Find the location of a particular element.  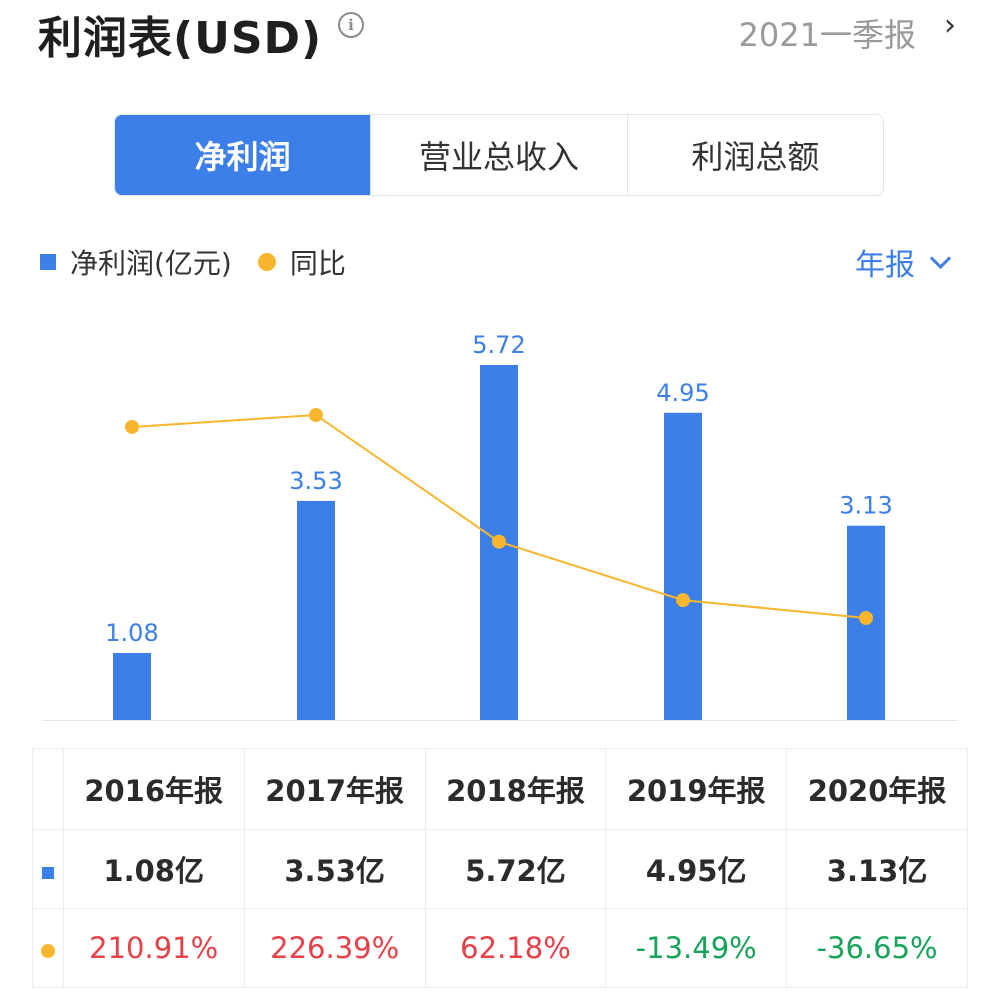

chevron-right-icon: › is located at coordinates (950, 25).